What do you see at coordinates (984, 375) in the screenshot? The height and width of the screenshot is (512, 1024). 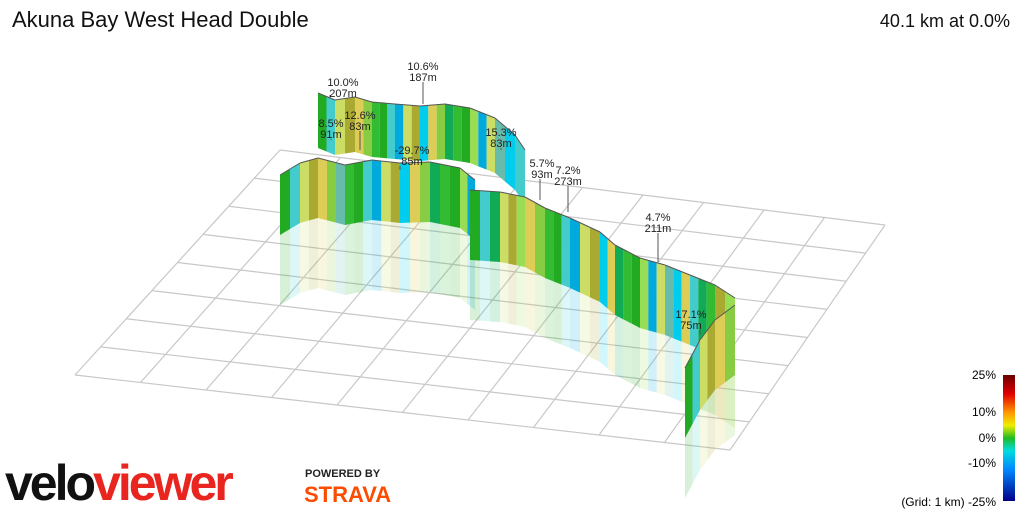 I see `legend-label: 25%` at bounding box center [984, 375].